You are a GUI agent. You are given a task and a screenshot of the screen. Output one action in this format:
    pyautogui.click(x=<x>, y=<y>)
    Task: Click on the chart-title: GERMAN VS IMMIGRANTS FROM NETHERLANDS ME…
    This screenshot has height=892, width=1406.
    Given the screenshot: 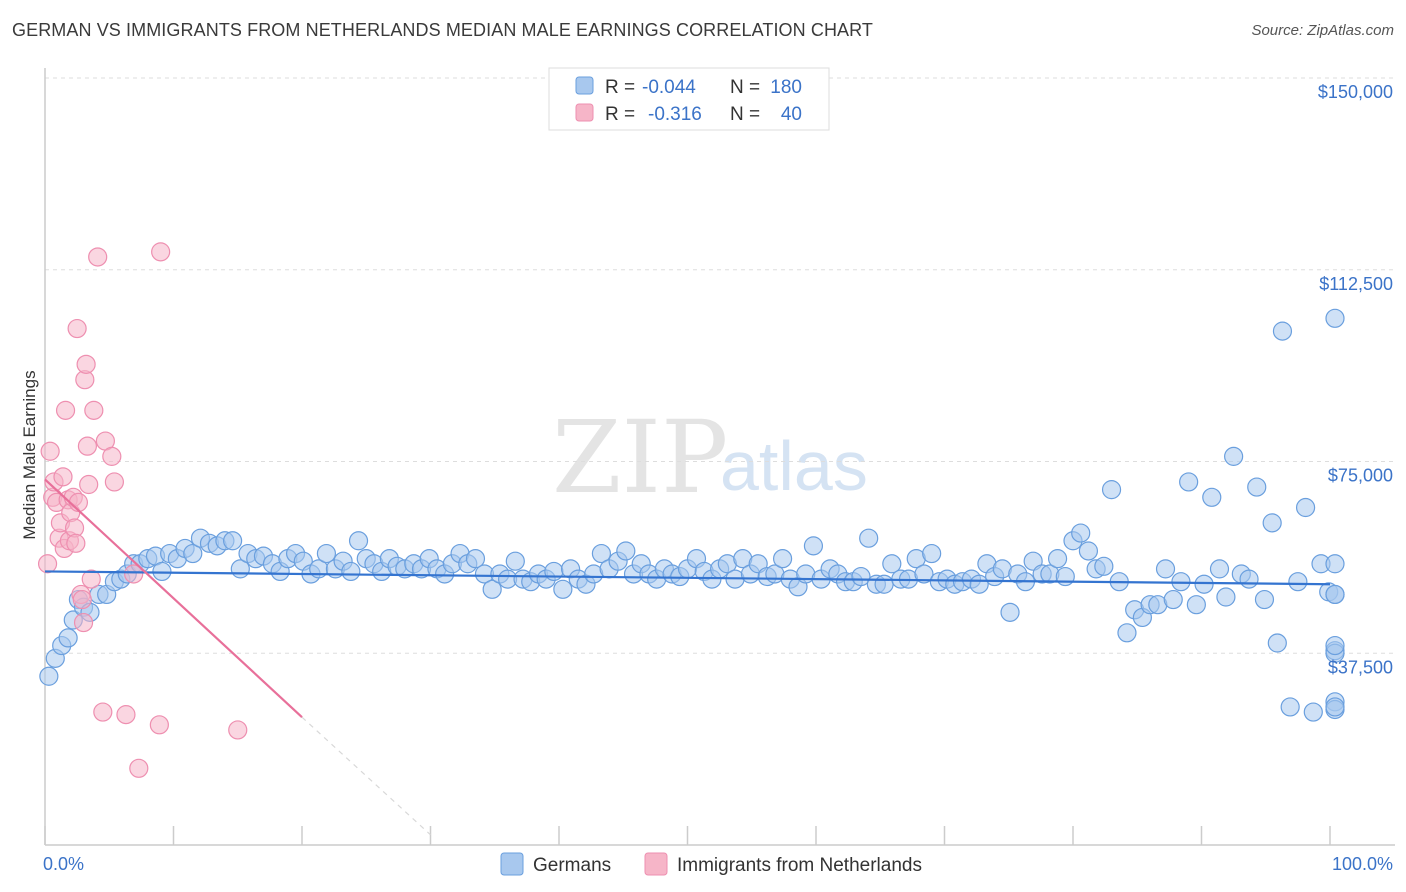 What is the action you would take?
    pyautogui.click(x=443, y=30)
    